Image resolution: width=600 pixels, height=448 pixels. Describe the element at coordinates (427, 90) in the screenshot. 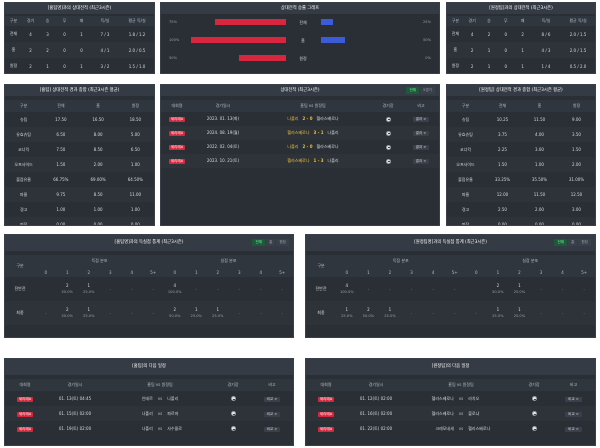

I see `tab-5games: 5경기` at that location.